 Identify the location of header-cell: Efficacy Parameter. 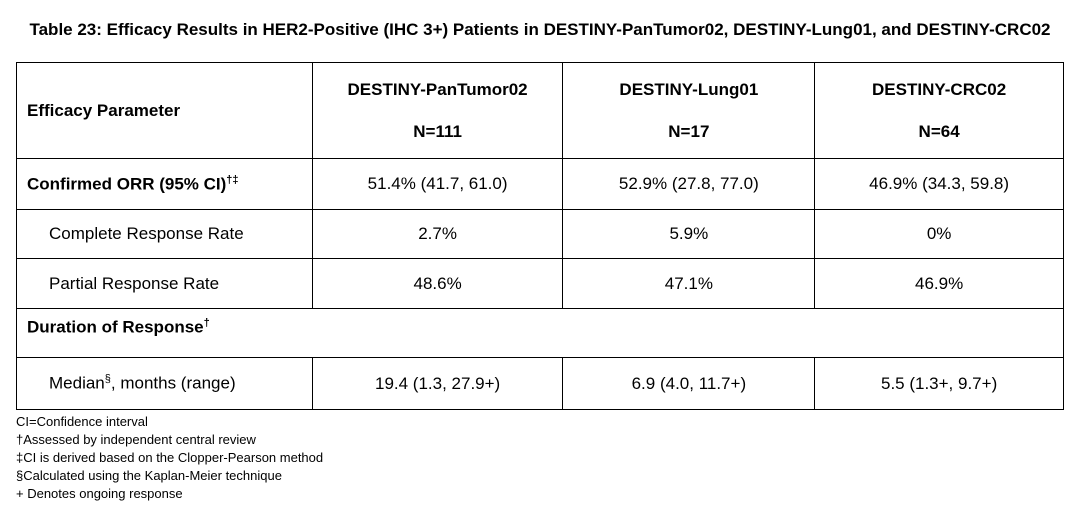
(164, 110).